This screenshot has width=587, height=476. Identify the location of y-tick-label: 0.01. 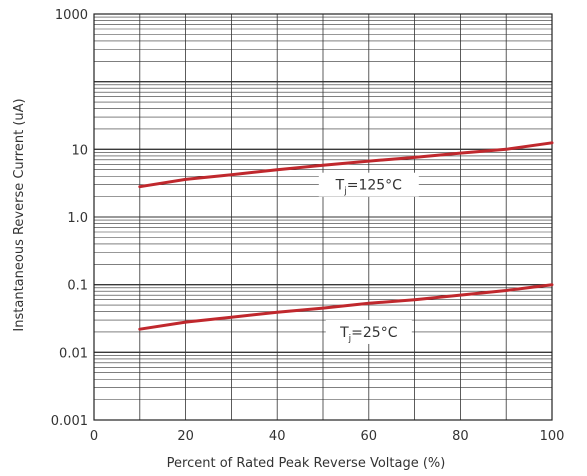
(73, 353).